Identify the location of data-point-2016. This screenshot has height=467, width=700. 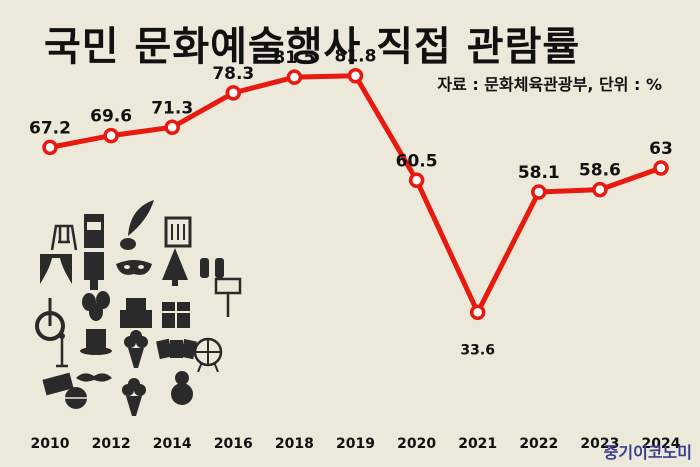
(233, 93).